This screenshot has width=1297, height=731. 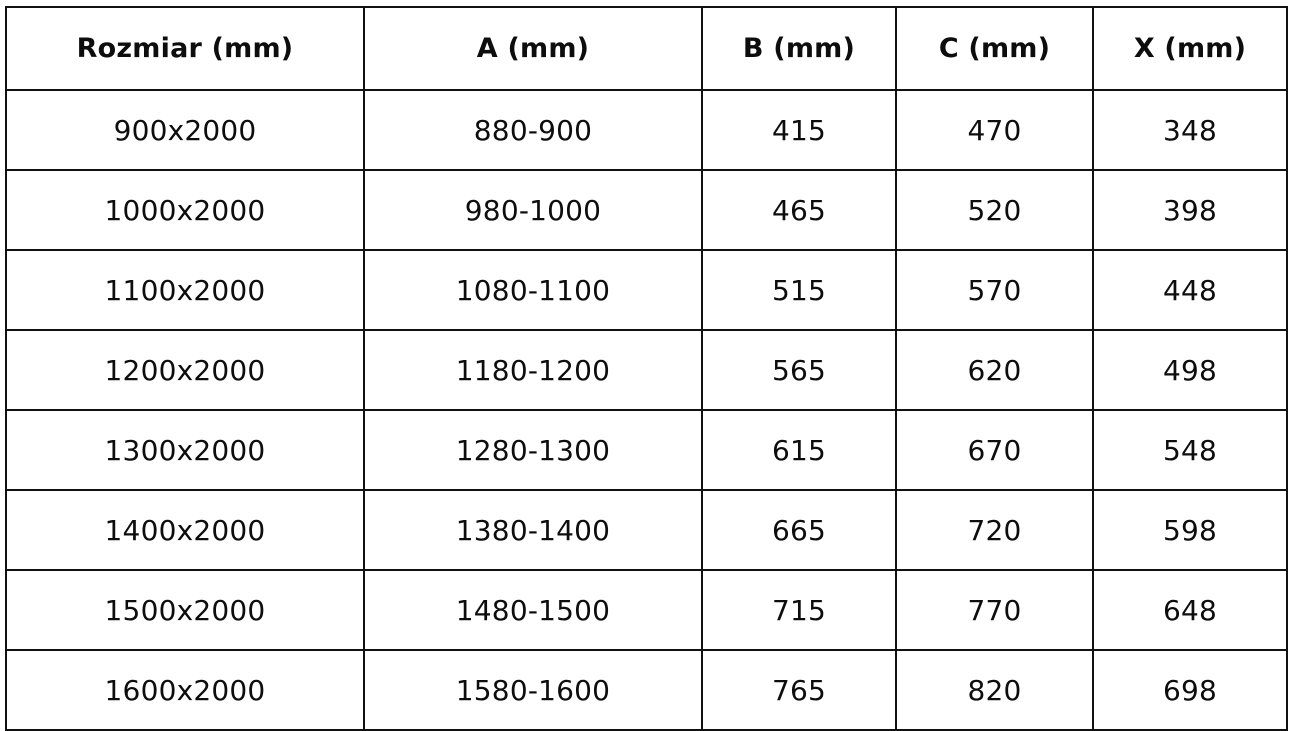 I want to click on cell-a: 1480-1500, so click(x=533, y=610).